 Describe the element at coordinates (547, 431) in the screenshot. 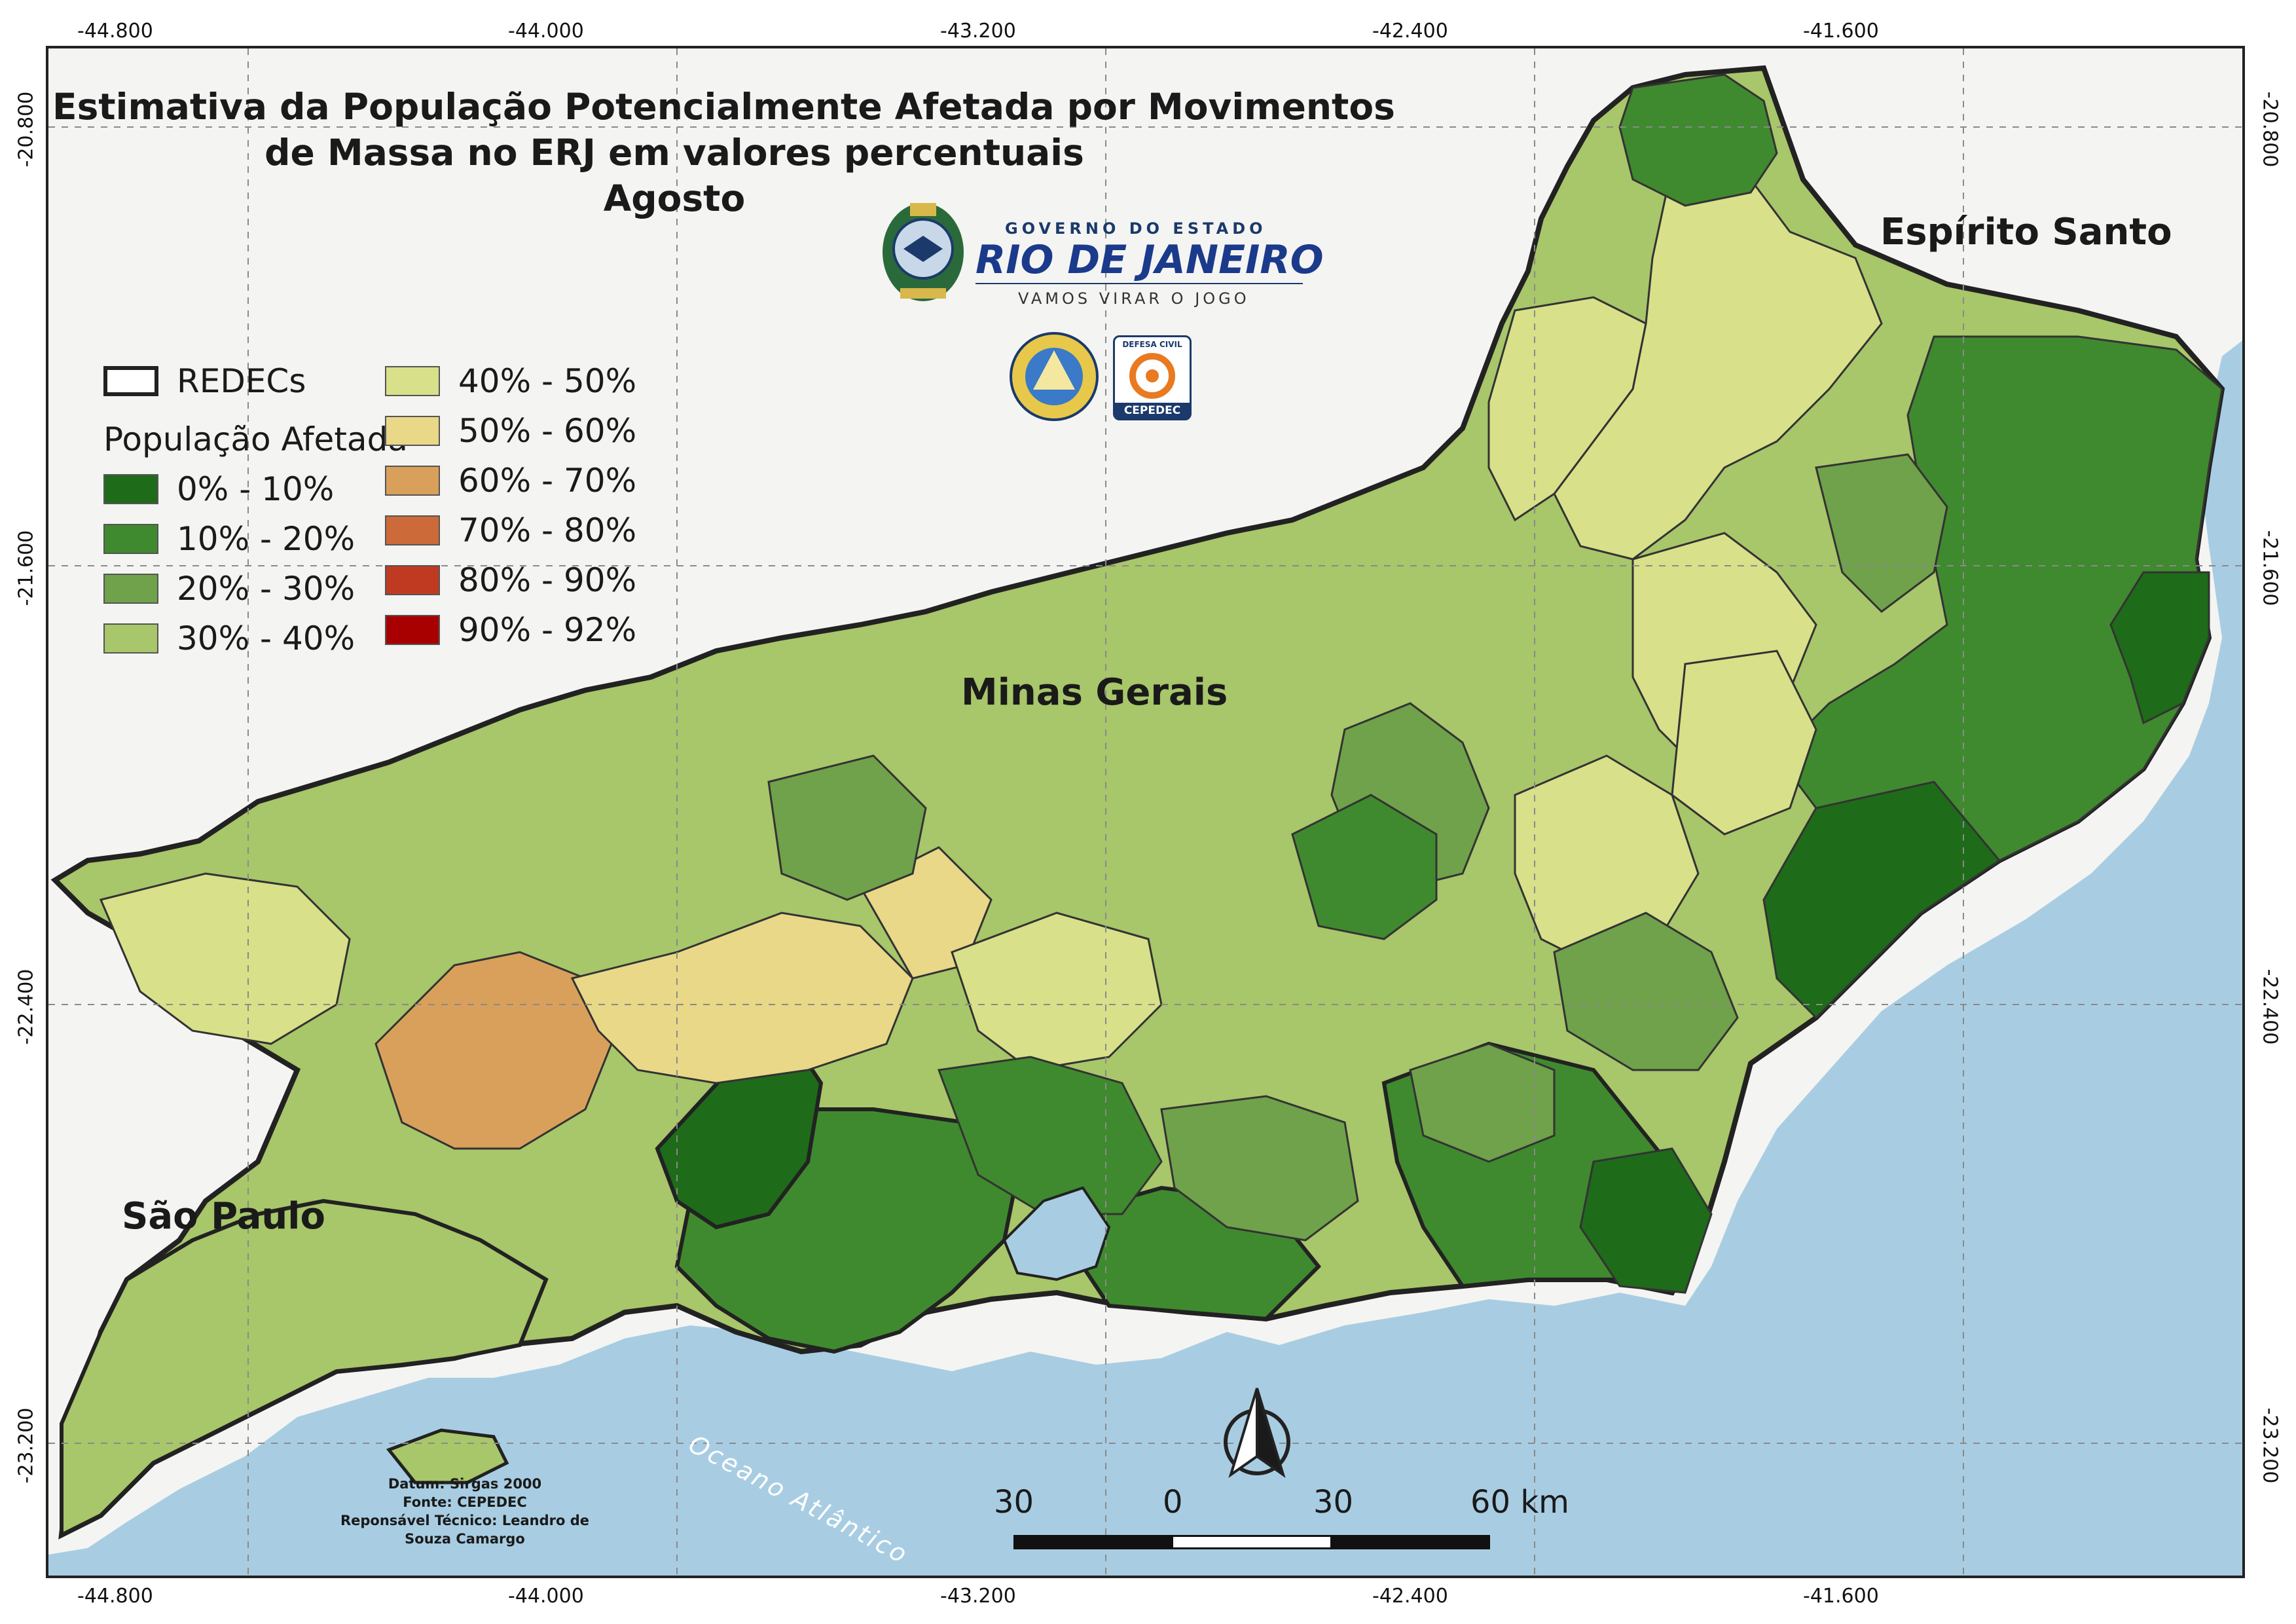

I see `legend-label-6: 50% - 60%` at that location.